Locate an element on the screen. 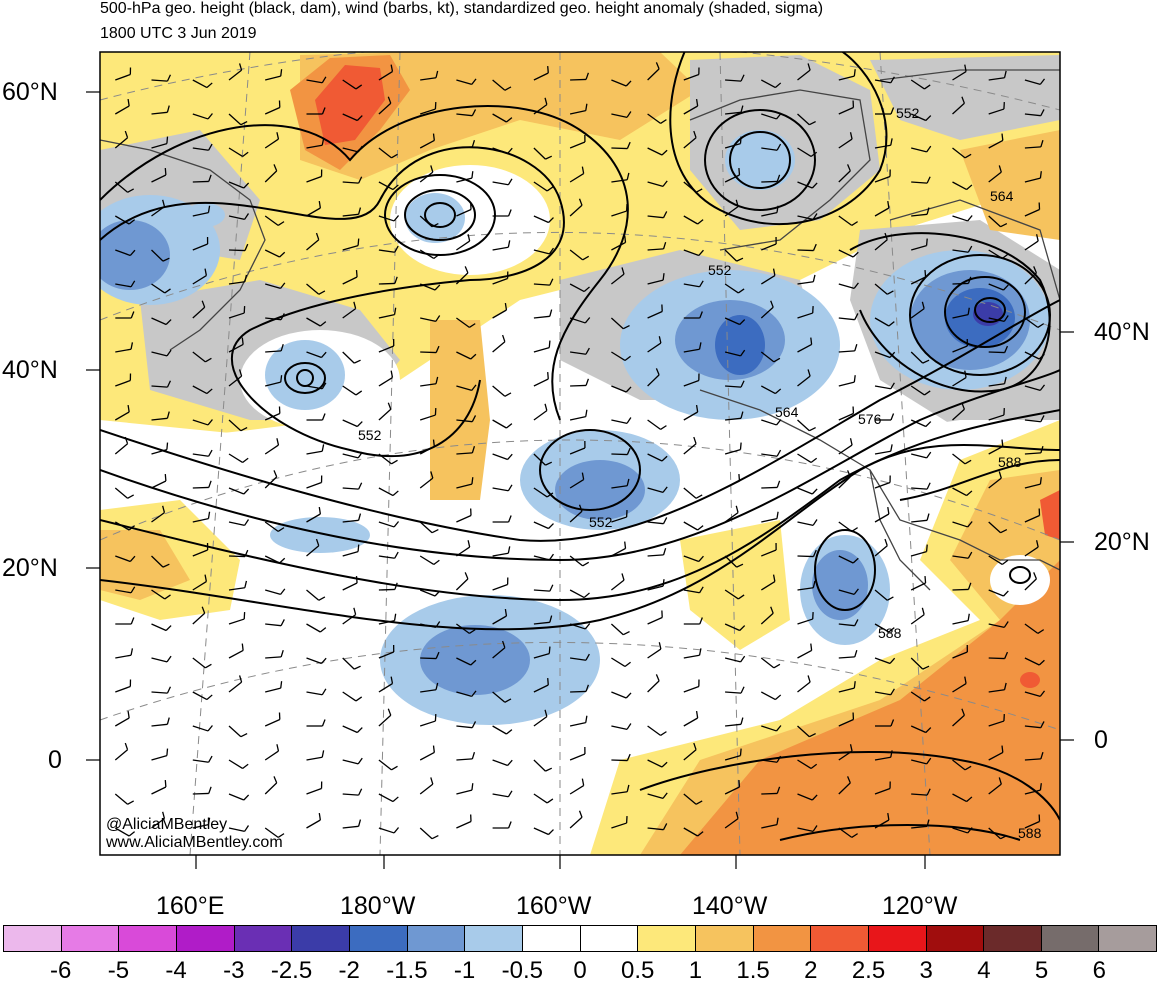 This screenshot has height=985, width=1160. lat-label-left: 0 is located at coordinates (55, 760).